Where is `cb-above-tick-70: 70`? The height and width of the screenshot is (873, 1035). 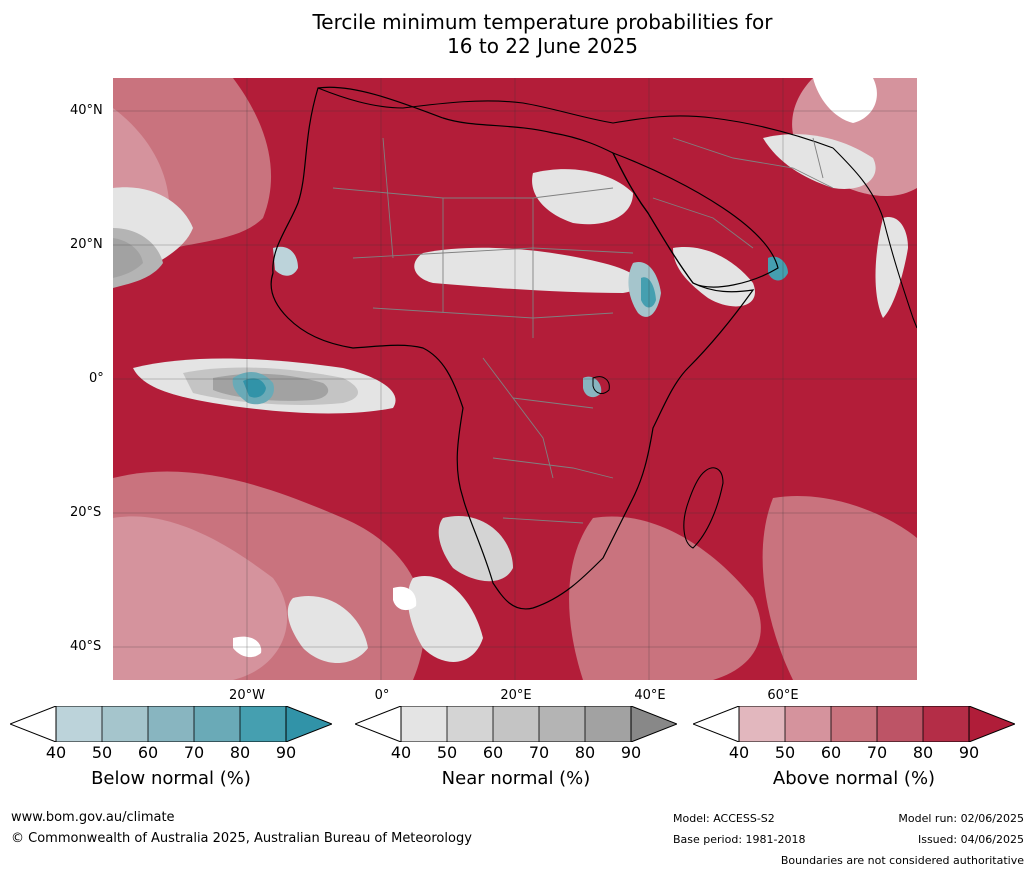 cb-above-tick-70: 70 is located at coordinates (877, 752).